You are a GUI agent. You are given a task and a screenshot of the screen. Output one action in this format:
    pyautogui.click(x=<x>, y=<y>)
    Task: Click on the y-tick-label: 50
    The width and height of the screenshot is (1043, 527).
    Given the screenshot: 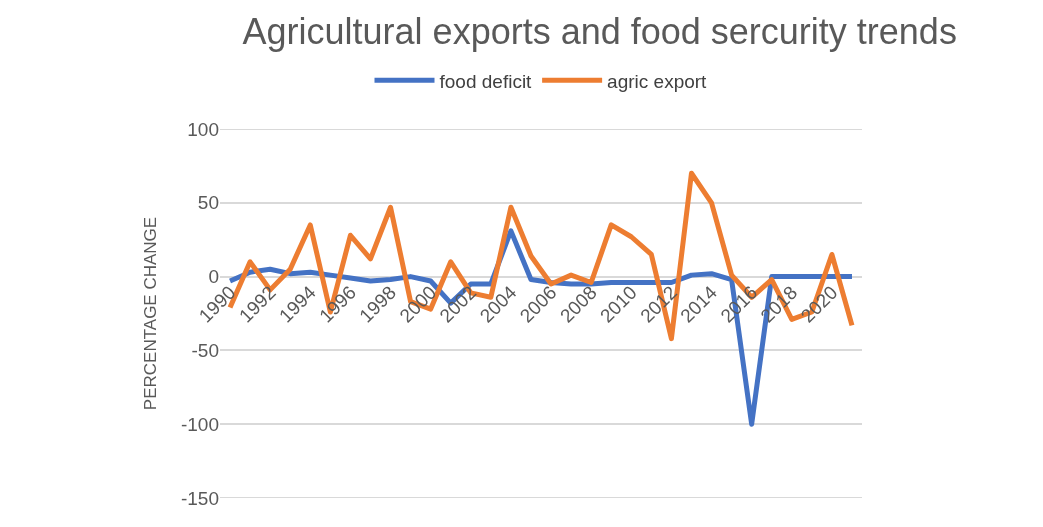 What is the action you would take?
    pyautogui.click(x=208, y=203)
    